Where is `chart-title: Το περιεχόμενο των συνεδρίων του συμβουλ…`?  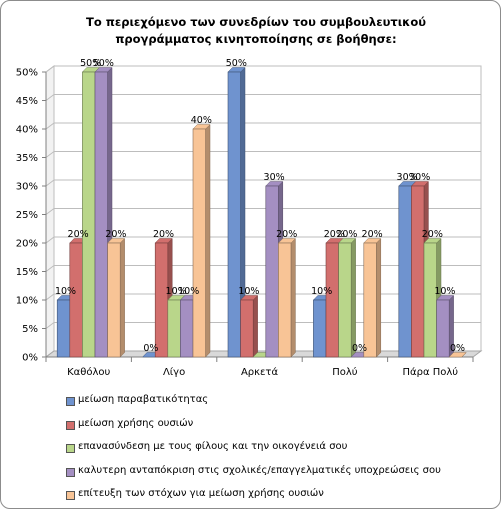 chart-title: Το περιεχόμενο των συνεδρίων του συμβουλ… is located at coordinates (256, 30).